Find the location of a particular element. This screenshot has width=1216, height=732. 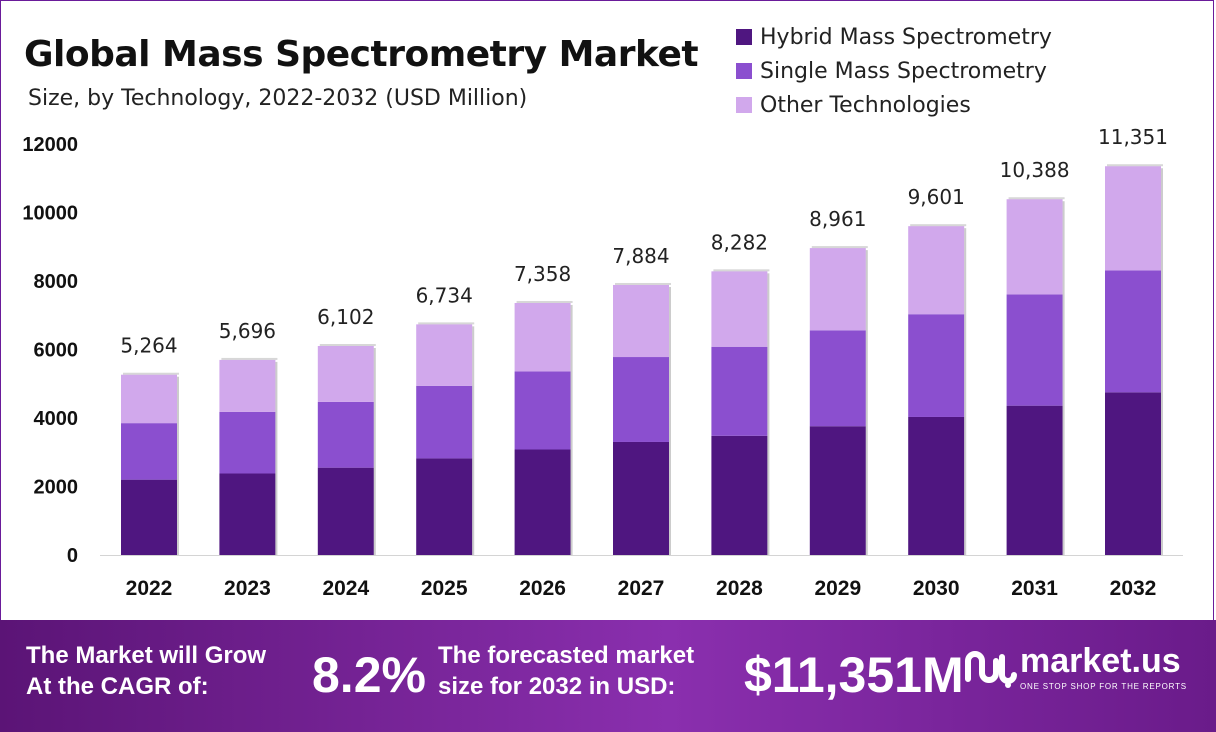

x-tick-label: 2025 is located at coordinates (444, 588).